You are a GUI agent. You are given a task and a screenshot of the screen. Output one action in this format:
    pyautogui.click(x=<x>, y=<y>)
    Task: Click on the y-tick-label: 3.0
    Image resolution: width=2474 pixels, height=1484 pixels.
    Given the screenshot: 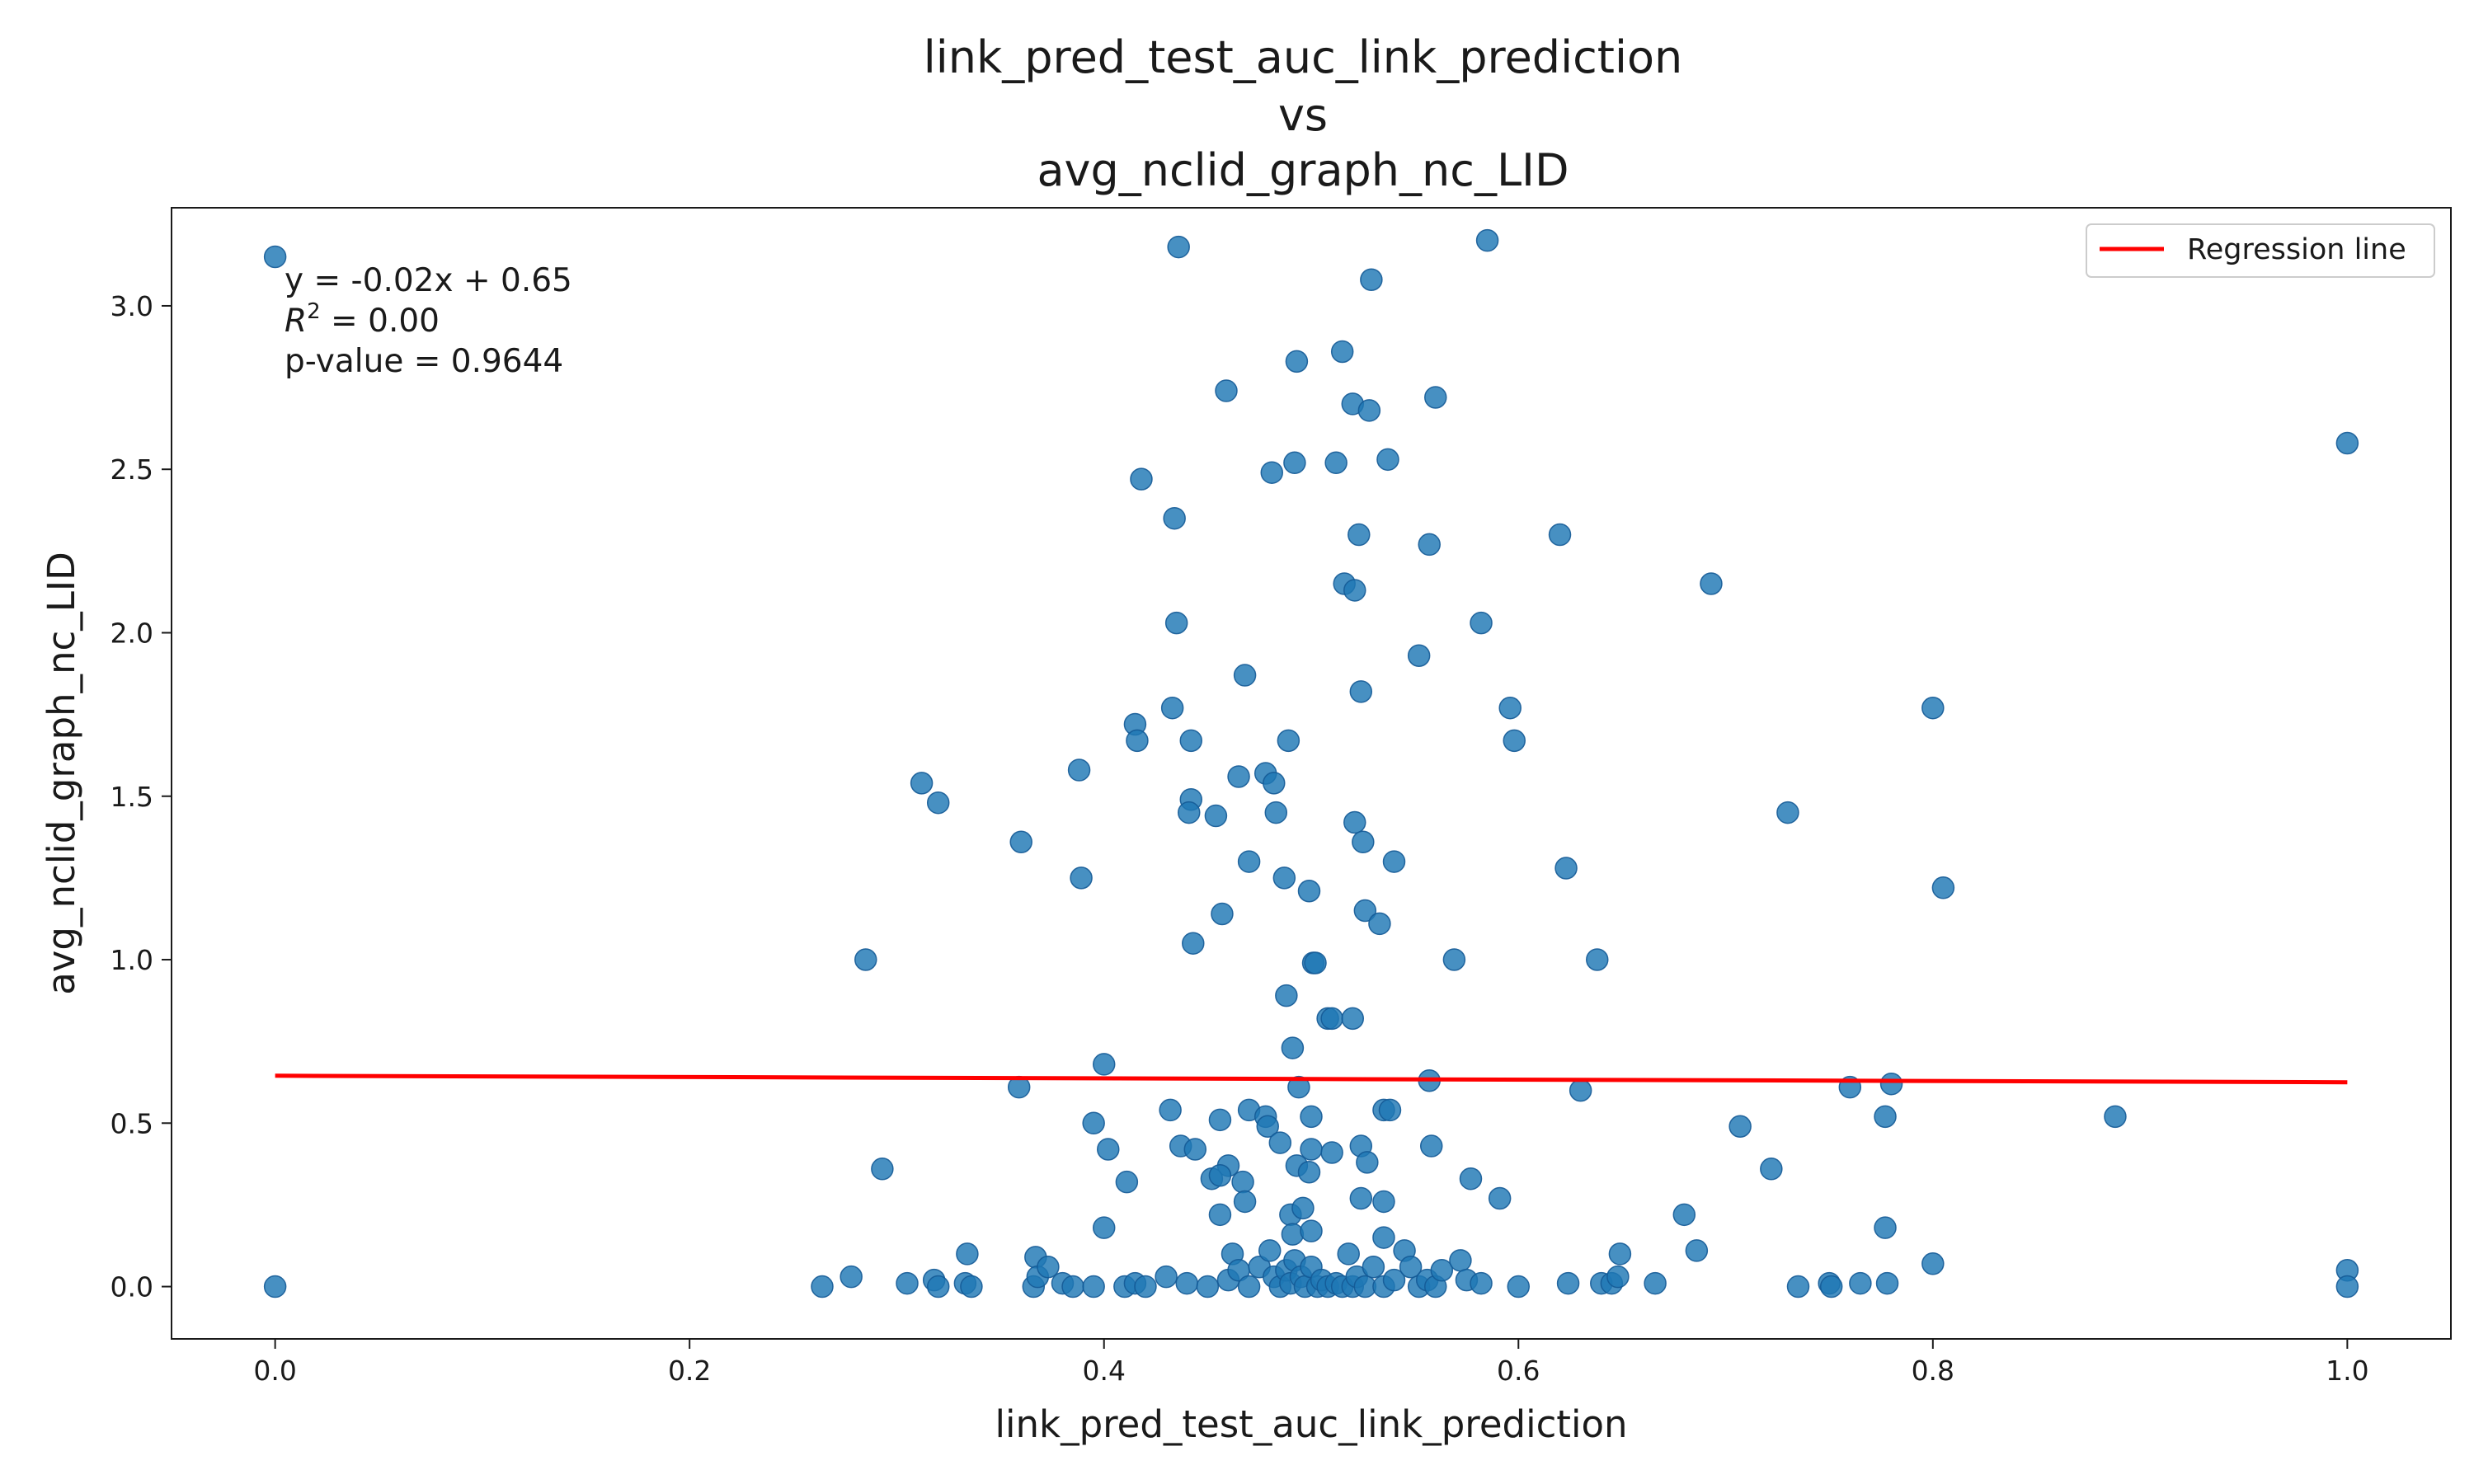 What is the action you would take?
    pyautogui.click(x=132, y=306)
    